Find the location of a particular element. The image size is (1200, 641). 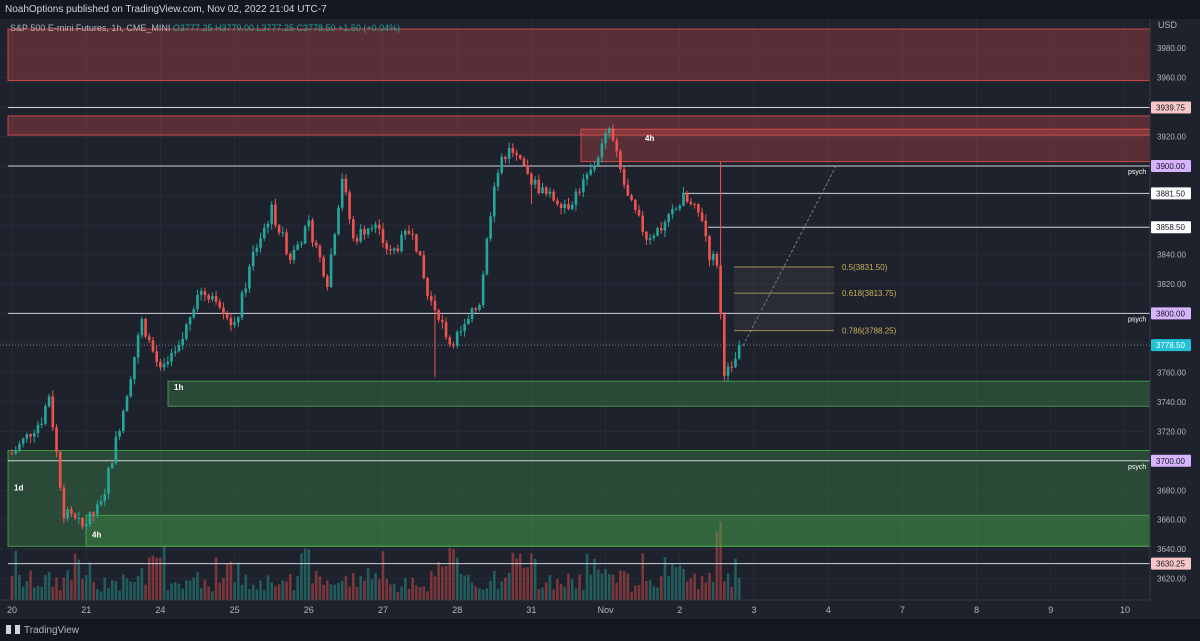

tradingview-brand: TradingView is located at coordinates (42, 630).